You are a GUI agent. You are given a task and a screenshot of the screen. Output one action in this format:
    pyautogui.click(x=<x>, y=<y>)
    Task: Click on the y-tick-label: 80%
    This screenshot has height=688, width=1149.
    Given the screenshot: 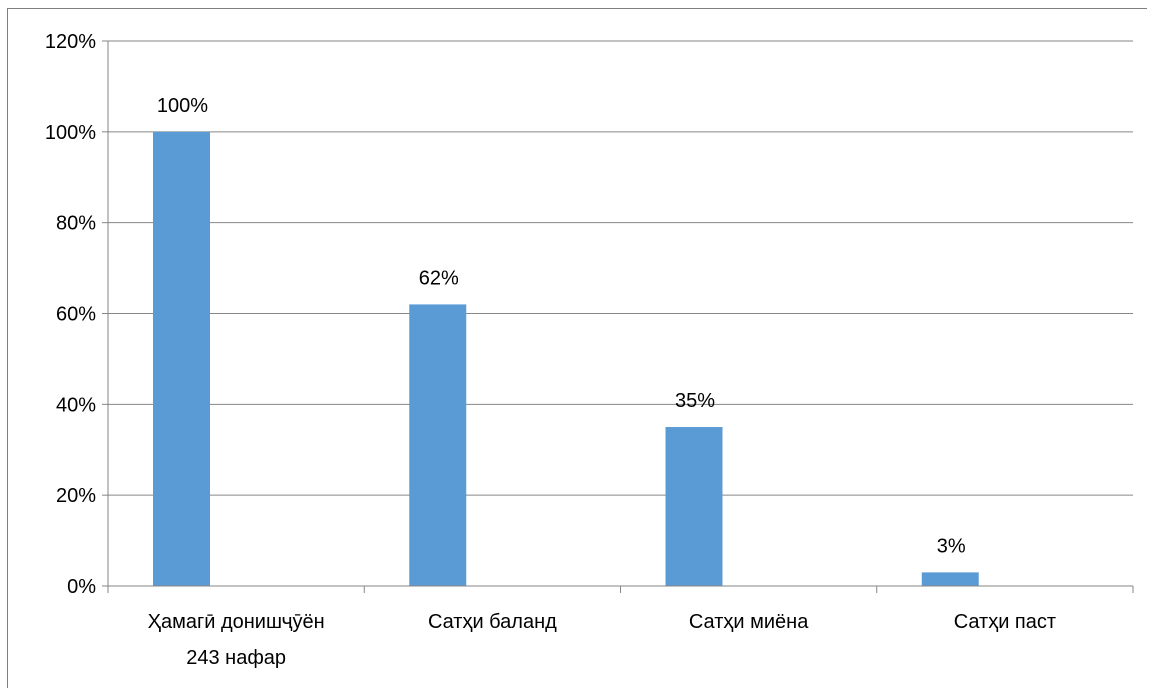 What is the action you would take?
    pyautogui.click(x=76, y=224)
    